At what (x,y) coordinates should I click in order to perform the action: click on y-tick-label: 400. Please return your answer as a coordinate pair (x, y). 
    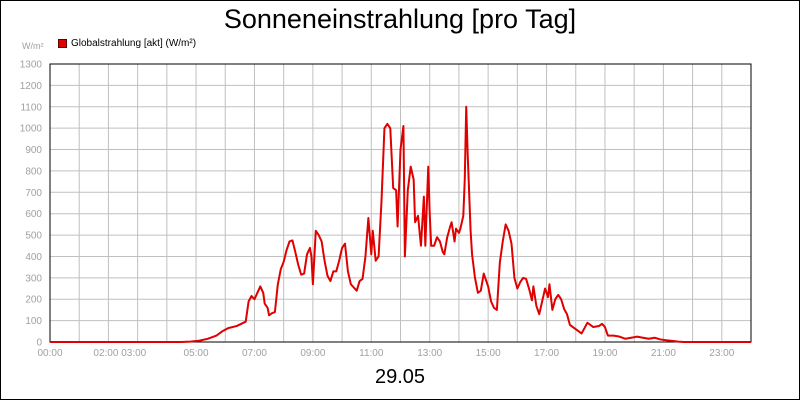
    Looking at the image, I should click on (33, 257).